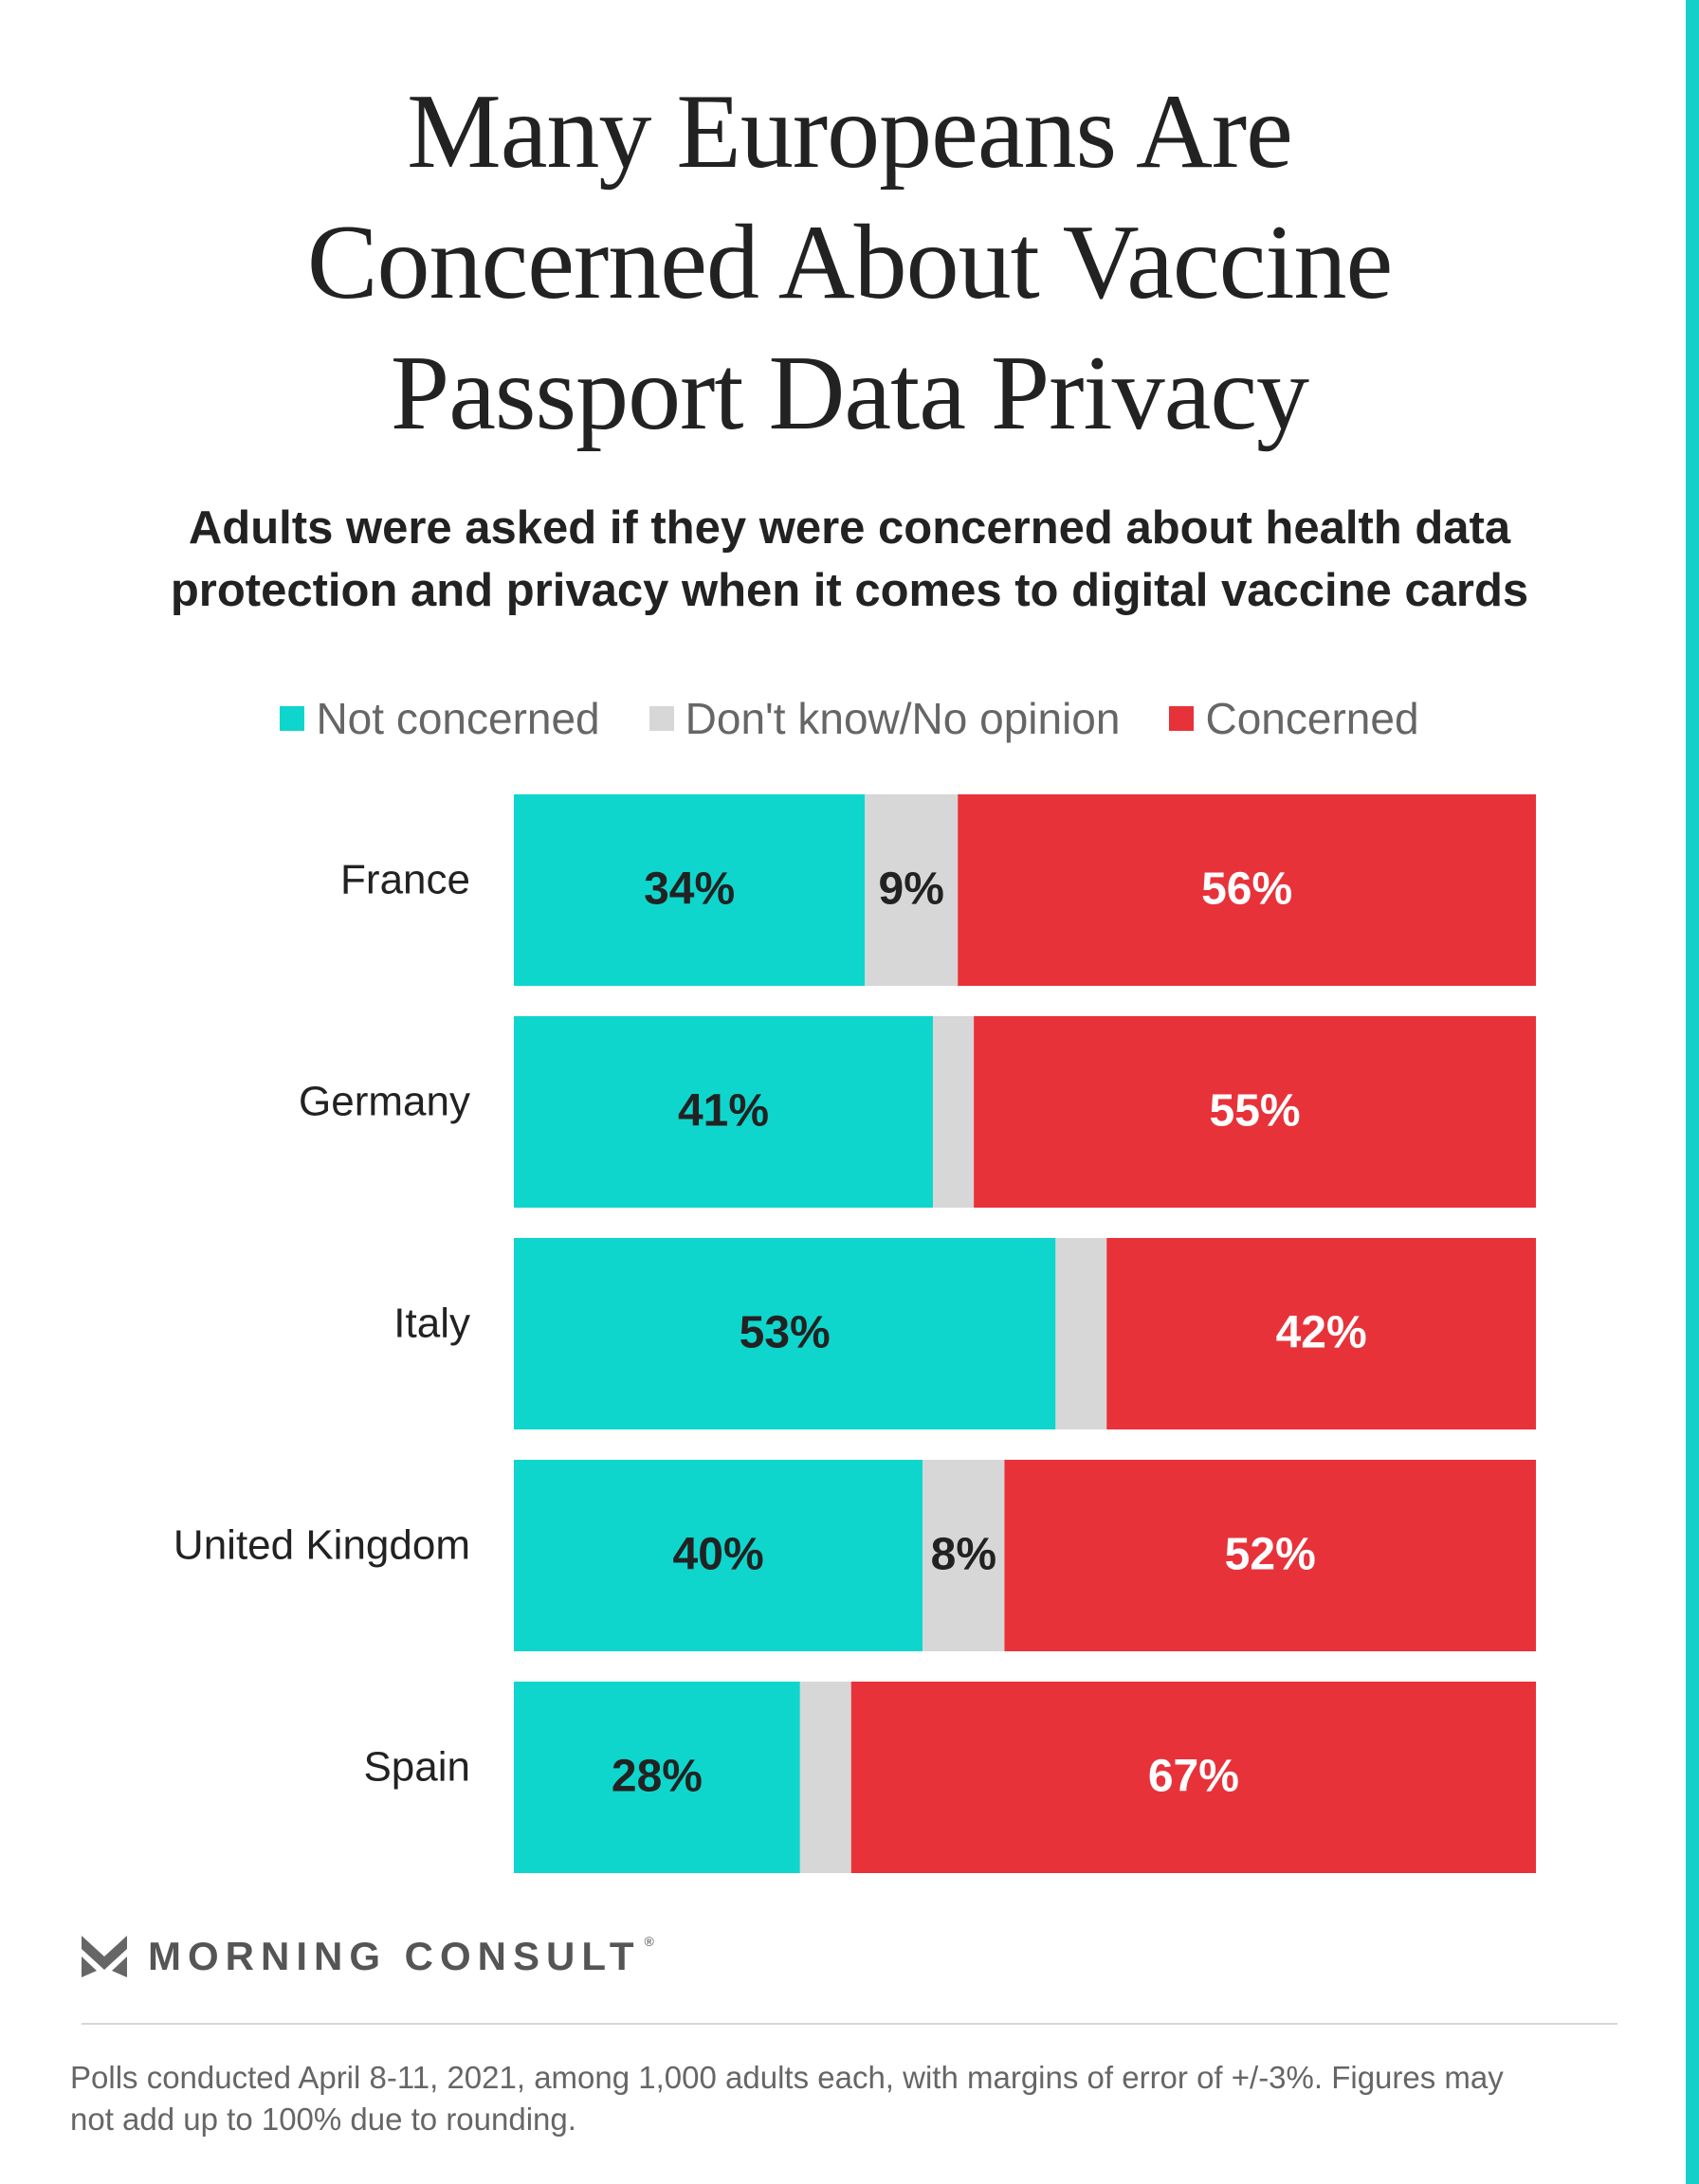  I want to click on data-label-france-not-concerned: 34%, so click(689, 889).